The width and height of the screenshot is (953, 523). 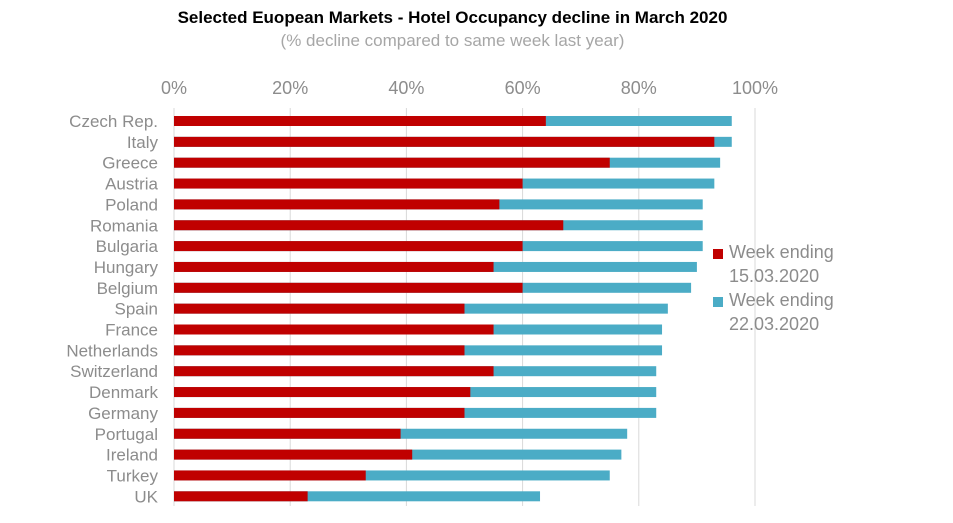 I want to click on legend-item-series-2: Week ending 22.03.2020, so click(x=808, y=312).